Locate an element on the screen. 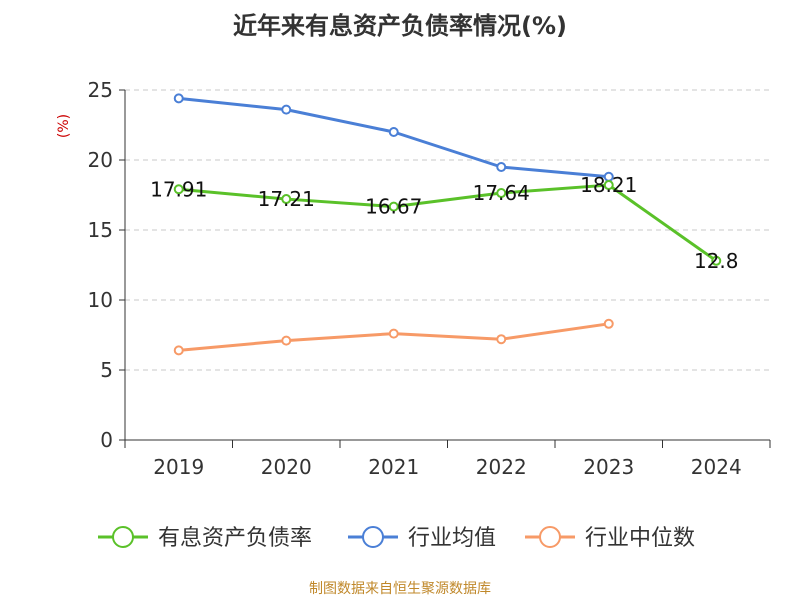  data-label: 17.91 is located at coordinates (178, 189).